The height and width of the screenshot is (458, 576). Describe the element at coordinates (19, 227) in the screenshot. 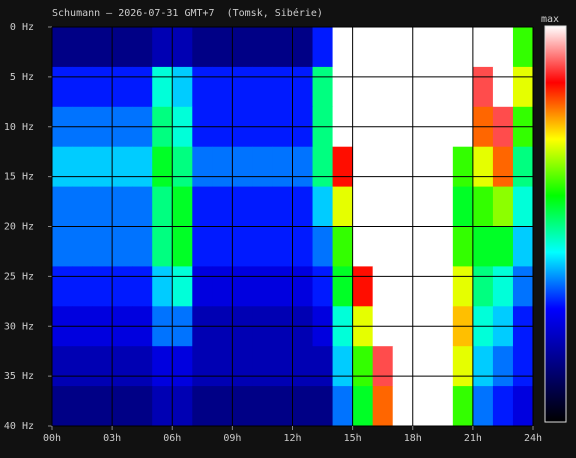

I see `y-tick-label: 20 Hz` at that location.